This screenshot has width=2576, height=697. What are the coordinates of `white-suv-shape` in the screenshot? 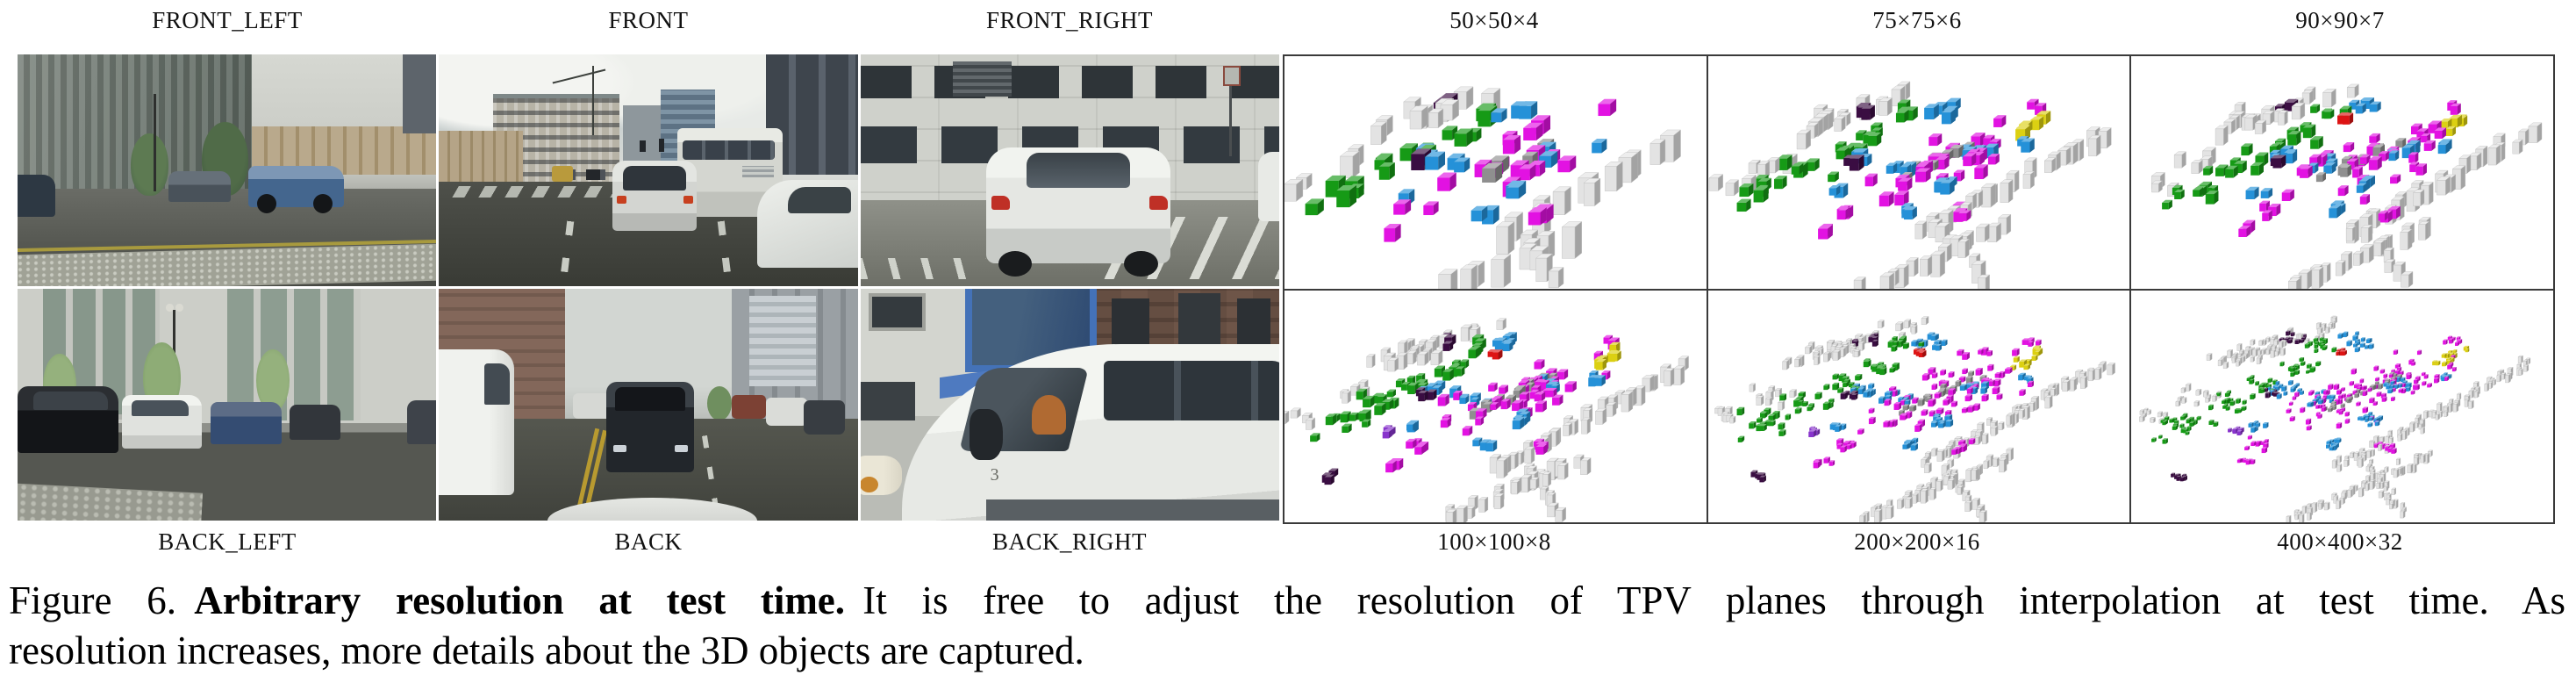 It's located at (162, 422).